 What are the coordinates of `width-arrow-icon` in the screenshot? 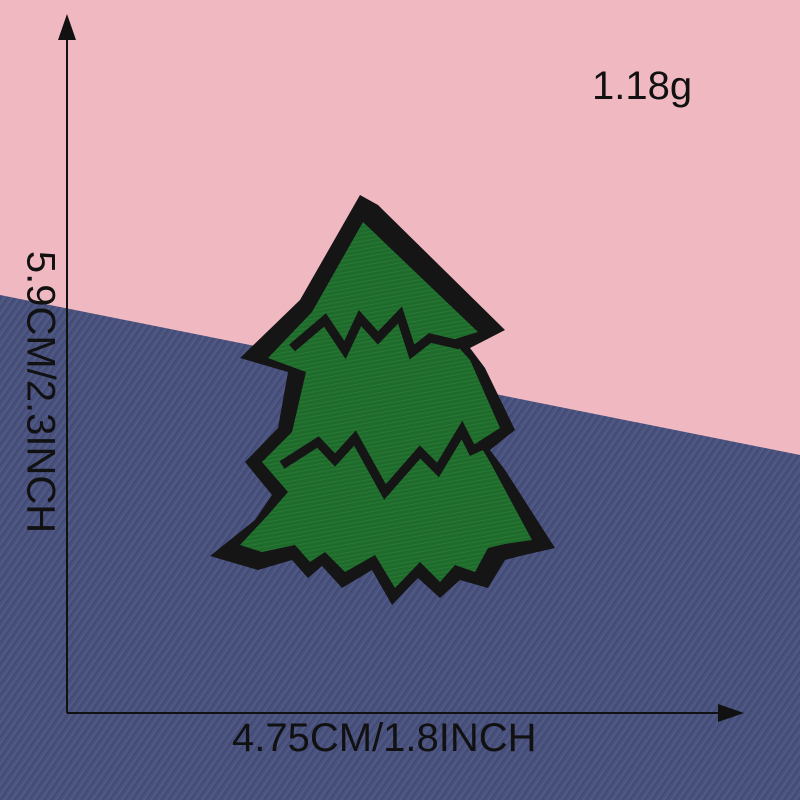 It's located at (731, 713).